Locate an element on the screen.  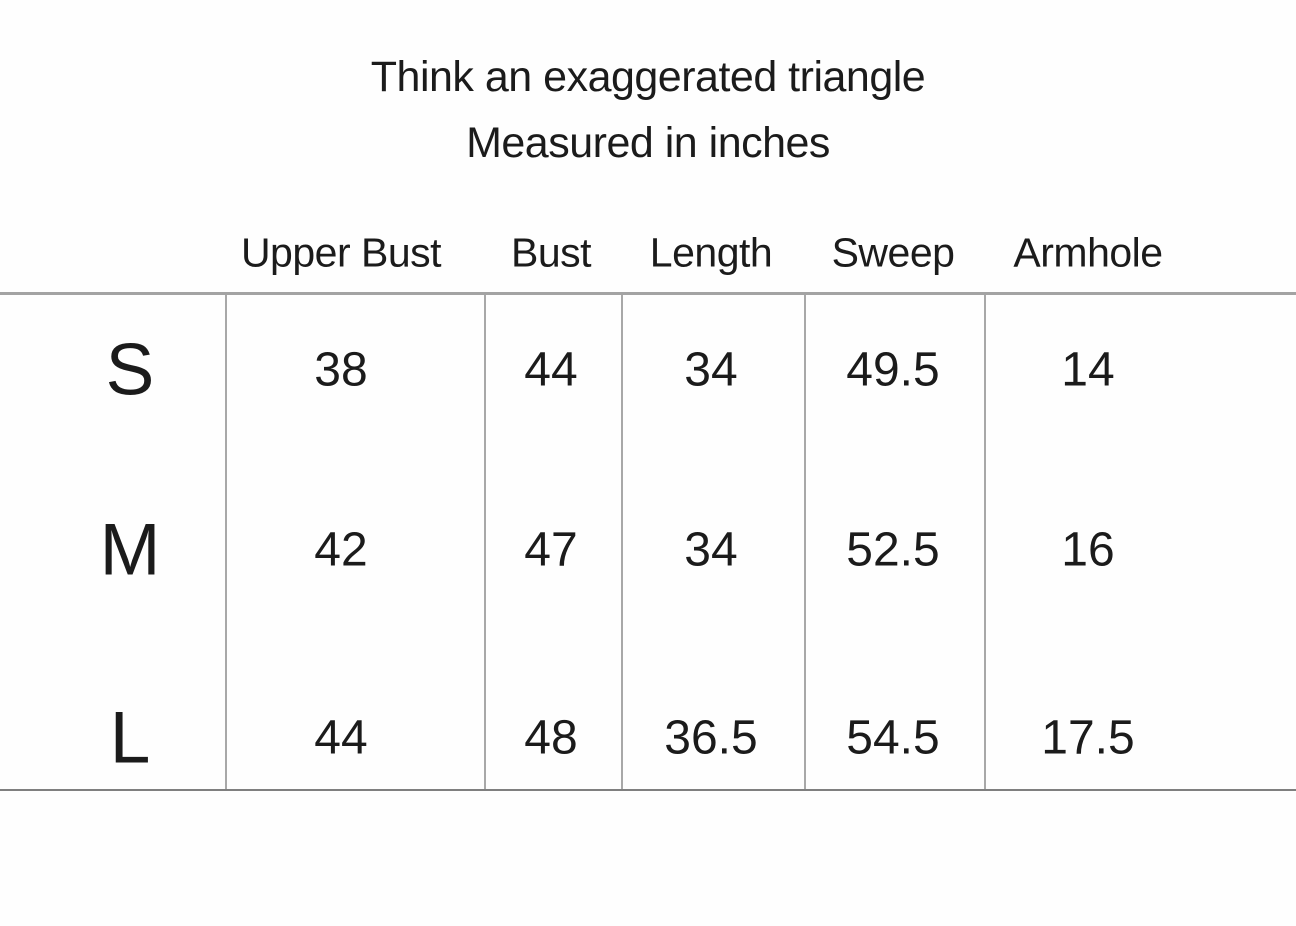
row-label-m: M is located at coordinates (130, 550).